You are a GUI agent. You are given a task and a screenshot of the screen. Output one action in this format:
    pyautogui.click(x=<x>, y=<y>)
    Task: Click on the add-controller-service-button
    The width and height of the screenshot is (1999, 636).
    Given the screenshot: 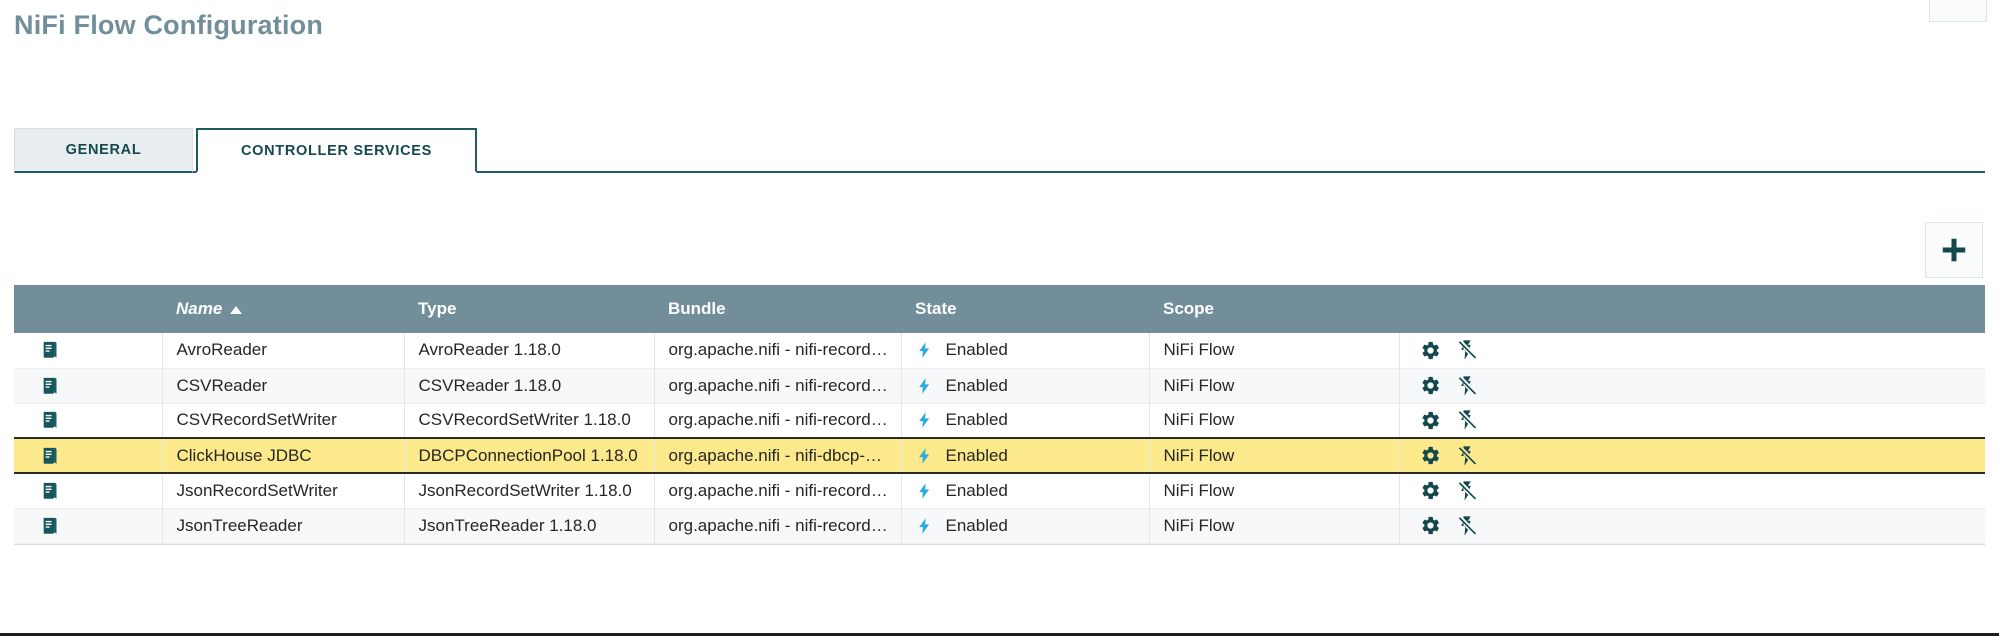 What is the action you would take?
    pyautogui.click(x=1954, y=250)
    